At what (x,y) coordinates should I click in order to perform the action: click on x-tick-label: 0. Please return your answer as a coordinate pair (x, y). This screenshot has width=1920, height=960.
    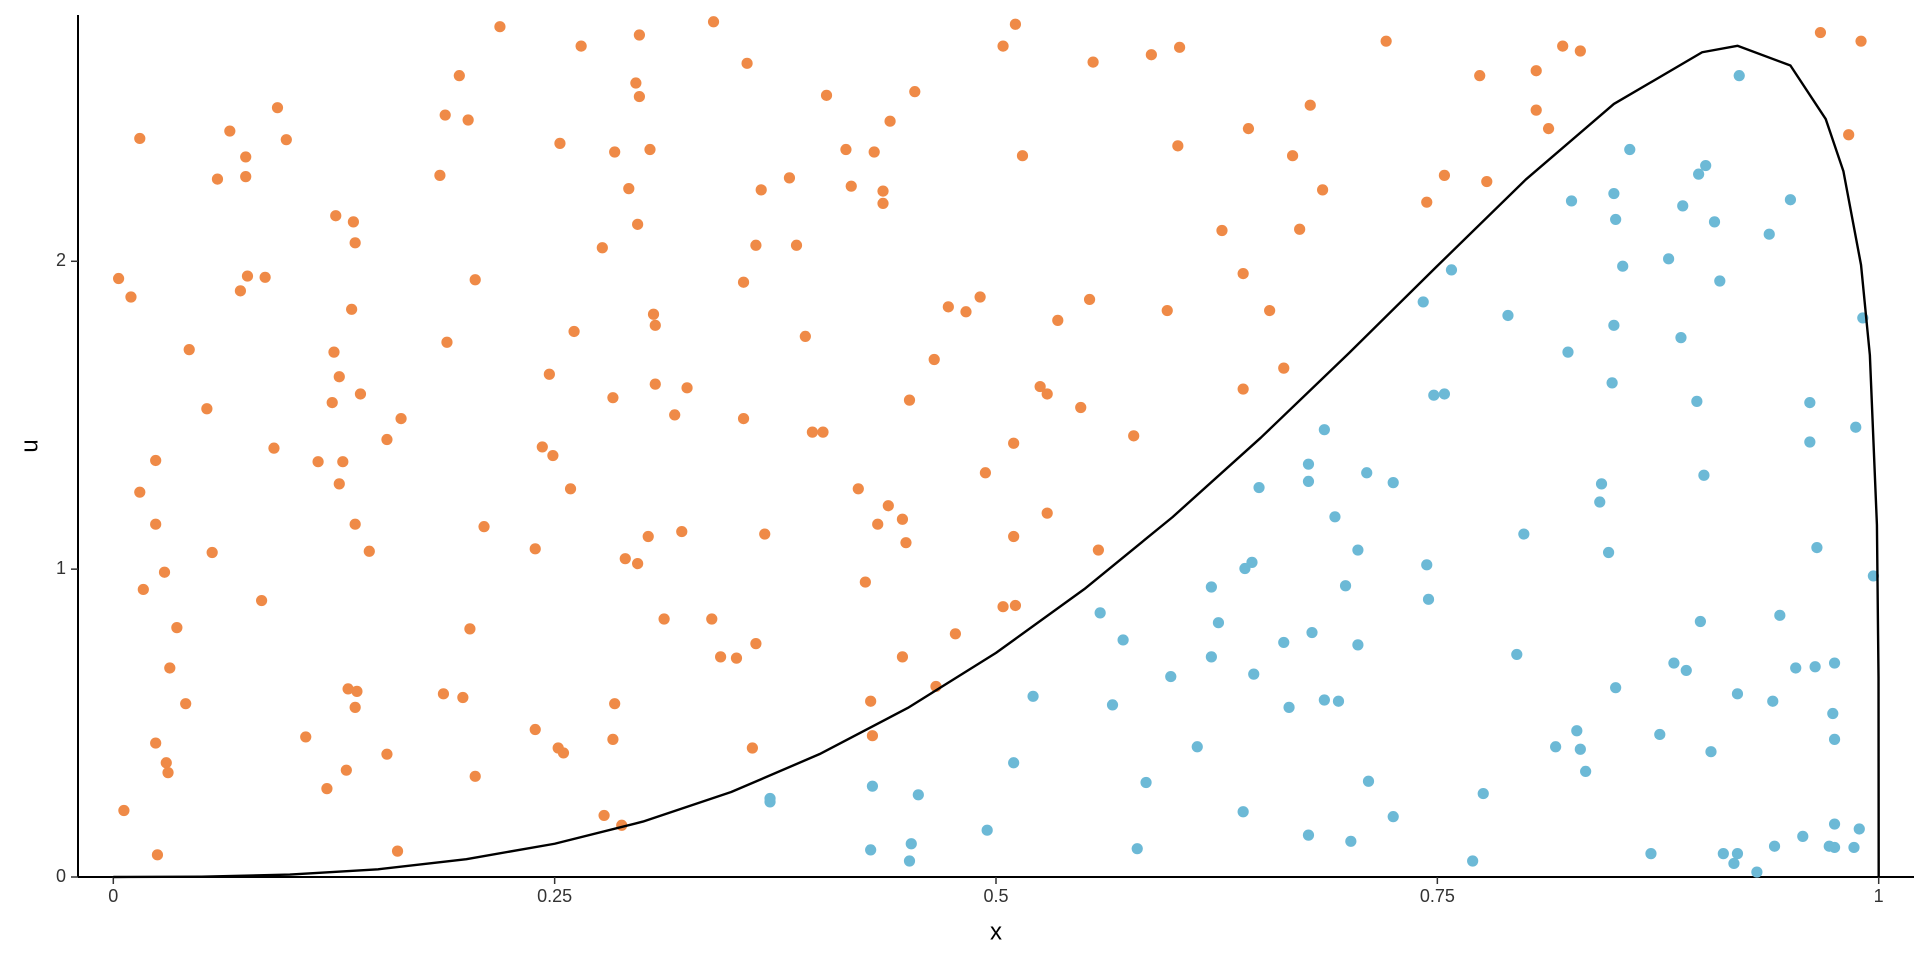
    Looking at the image, I should click on (113, 896).